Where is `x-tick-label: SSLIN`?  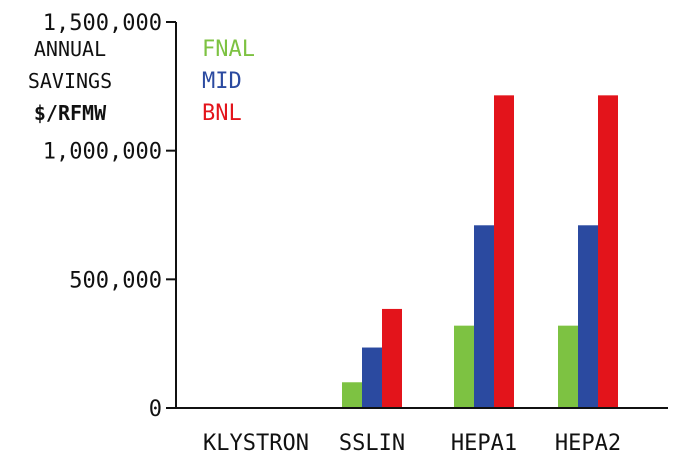
x-tick-label: SSLIN is located at coordinates (372, 443).